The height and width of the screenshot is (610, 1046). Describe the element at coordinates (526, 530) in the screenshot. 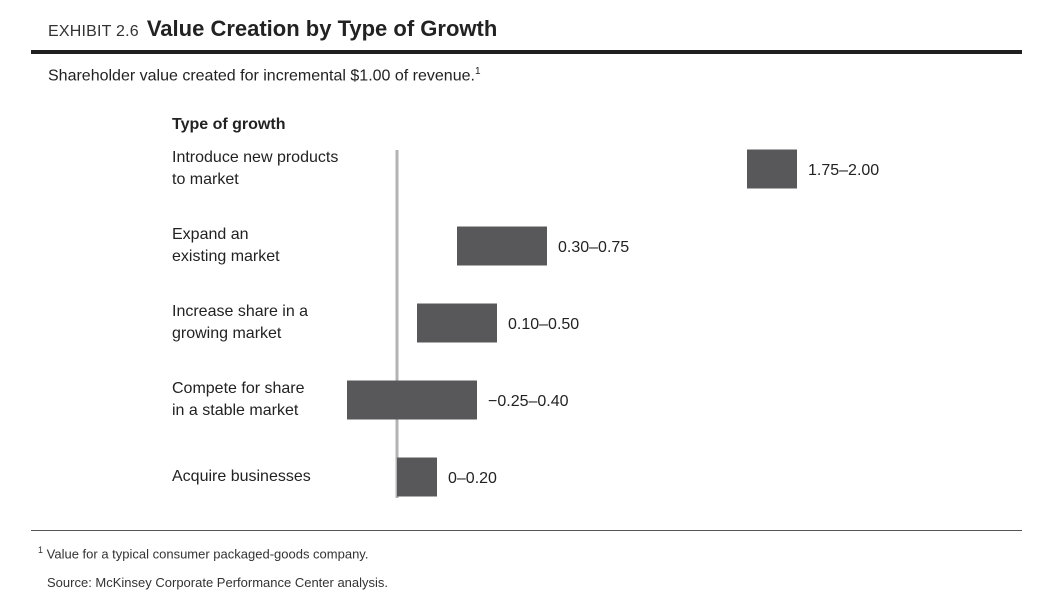

I see `footer-rule` at that location.